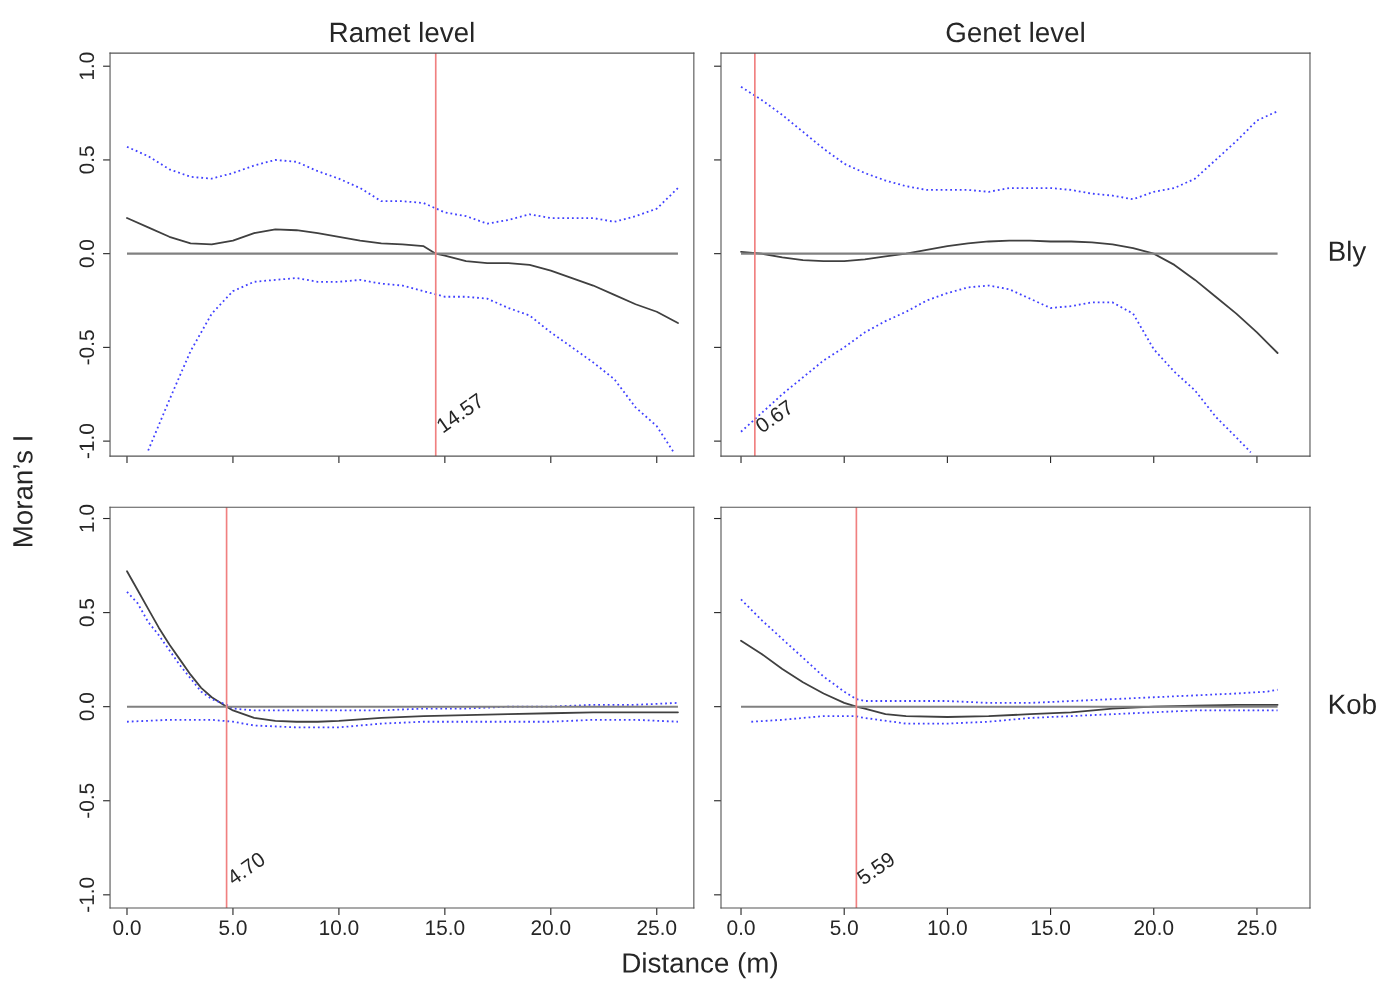 The width and height of the screenshot is (1400, 983). I want to click on text: Kob, so click(1352, 704).